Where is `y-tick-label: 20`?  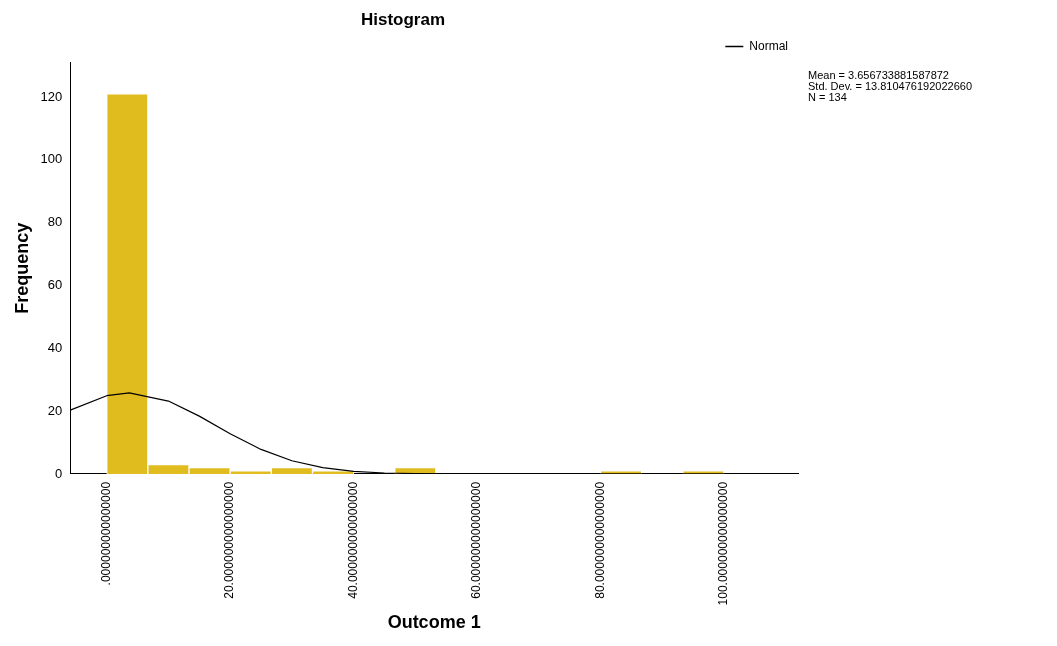
y-tick-label: 20 is located at coordinates (55, 410).